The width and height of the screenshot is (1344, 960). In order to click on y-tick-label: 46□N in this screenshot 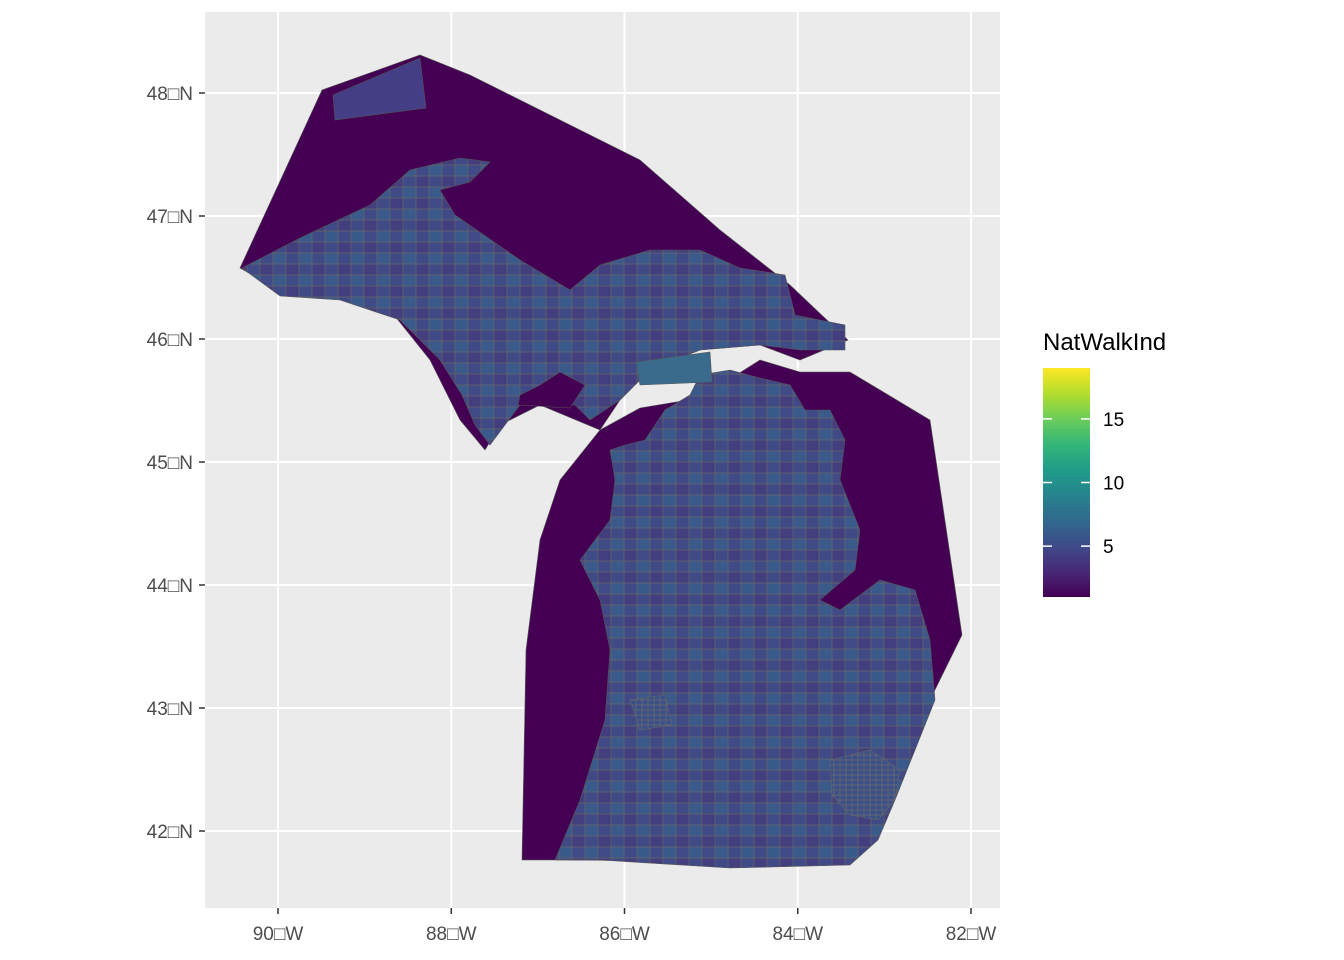, I will do `click(170, 340)`.